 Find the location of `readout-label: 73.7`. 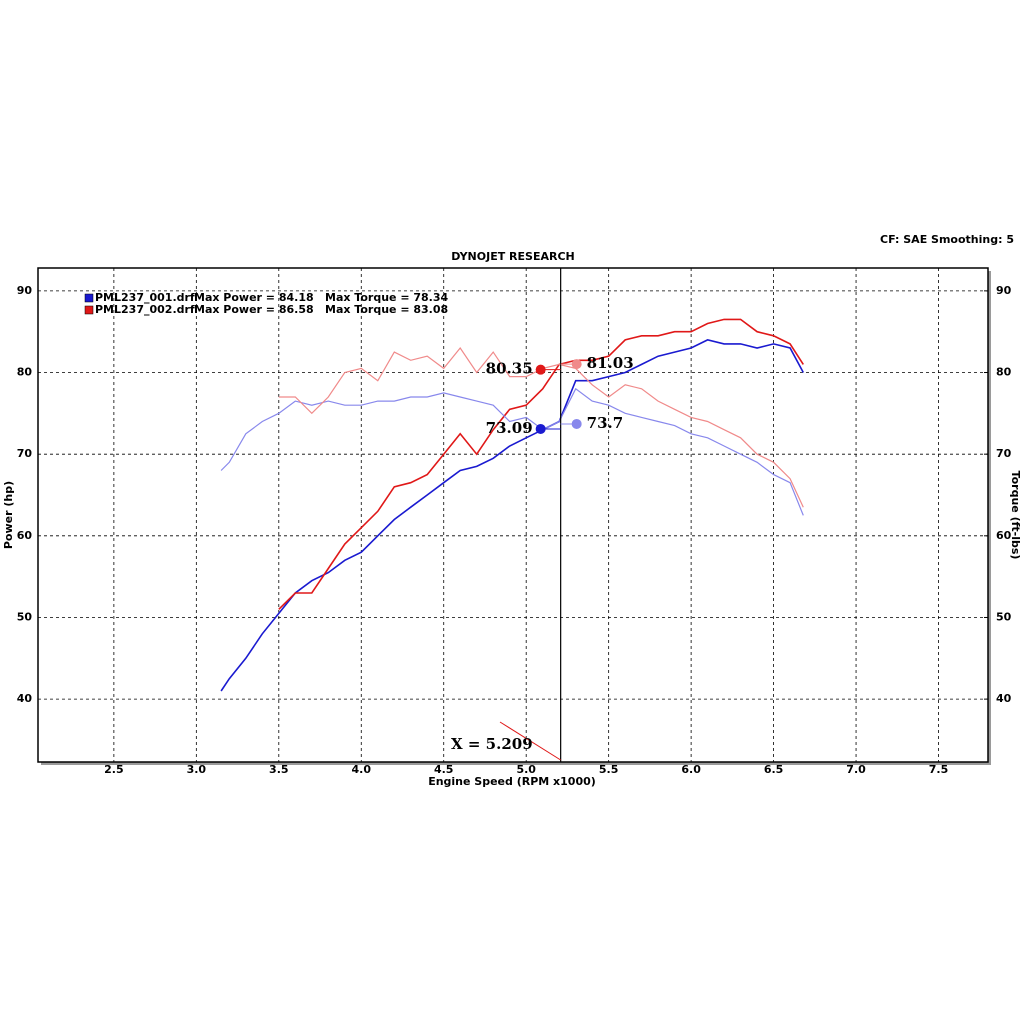

readout-label: 73.7 is located at coordinates (605, 423).